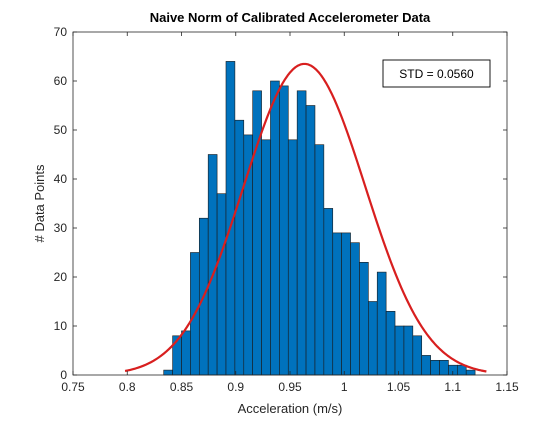 The height and width of the screenshot is (425, 560). I want to click on std-annotation-text: STD = 0.0560, so click(436, 74).